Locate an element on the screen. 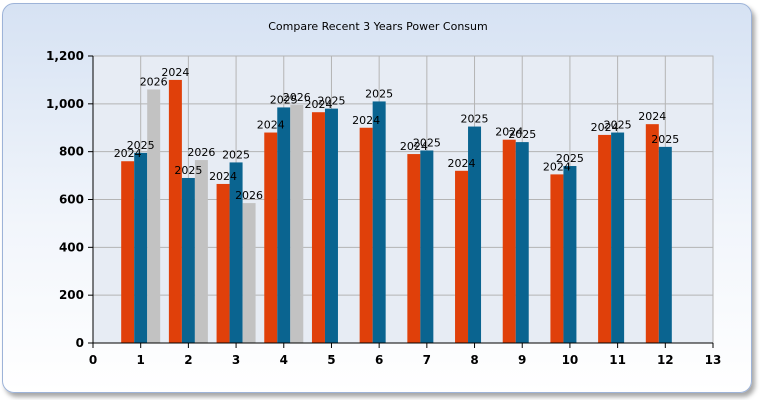 This screenshot has height=400, width=760. x-tick-label: 6 is located at coordinates (379, 360).